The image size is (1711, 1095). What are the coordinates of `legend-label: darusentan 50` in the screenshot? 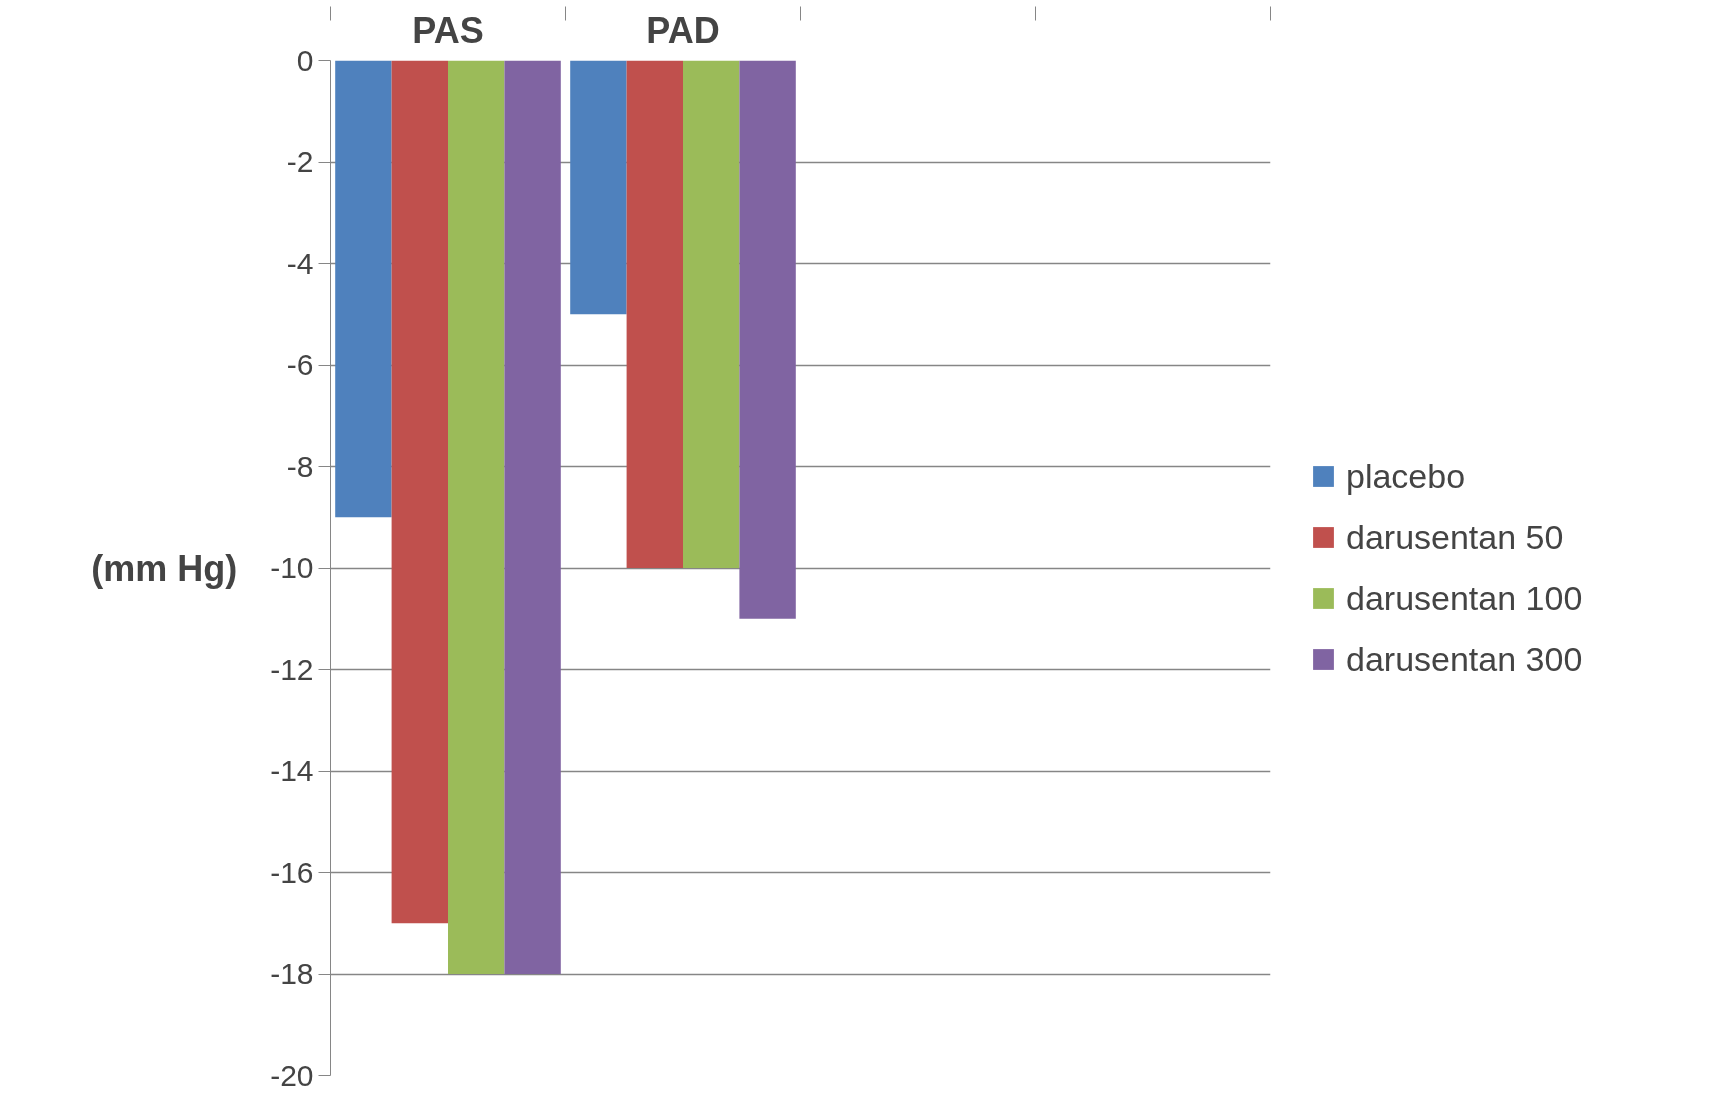 It's located at (1455, 537).